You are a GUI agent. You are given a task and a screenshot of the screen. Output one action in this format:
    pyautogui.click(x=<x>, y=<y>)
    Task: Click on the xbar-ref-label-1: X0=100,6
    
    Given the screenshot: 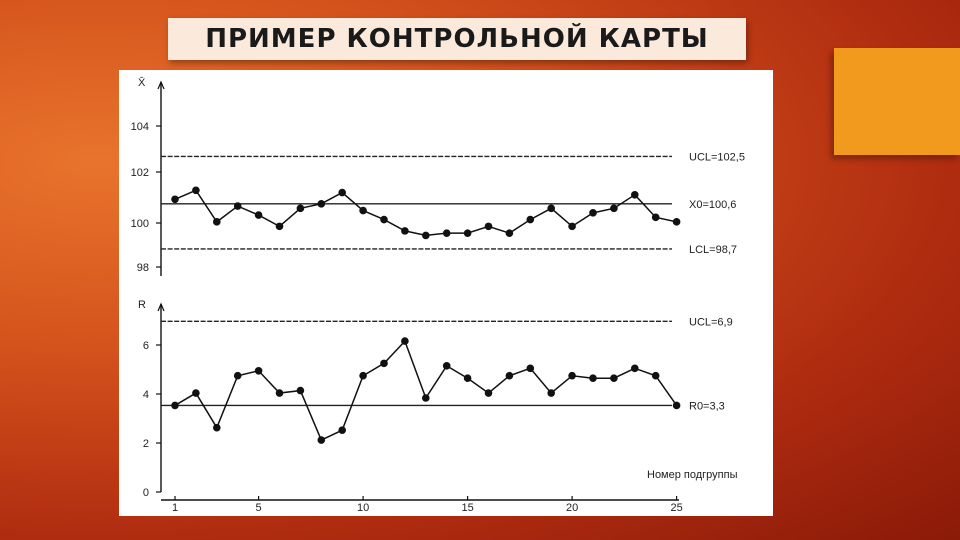 What is the action you would take?
    pyautogui.click(x=712, y=205)
    